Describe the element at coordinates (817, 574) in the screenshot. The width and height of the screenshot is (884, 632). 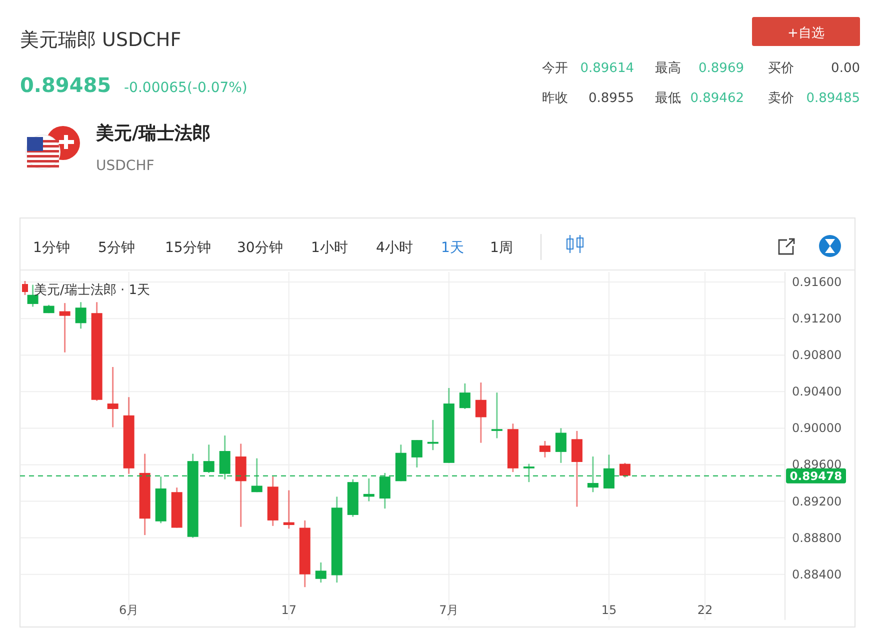
I see `y-tick-label: 0.88400` at that location.